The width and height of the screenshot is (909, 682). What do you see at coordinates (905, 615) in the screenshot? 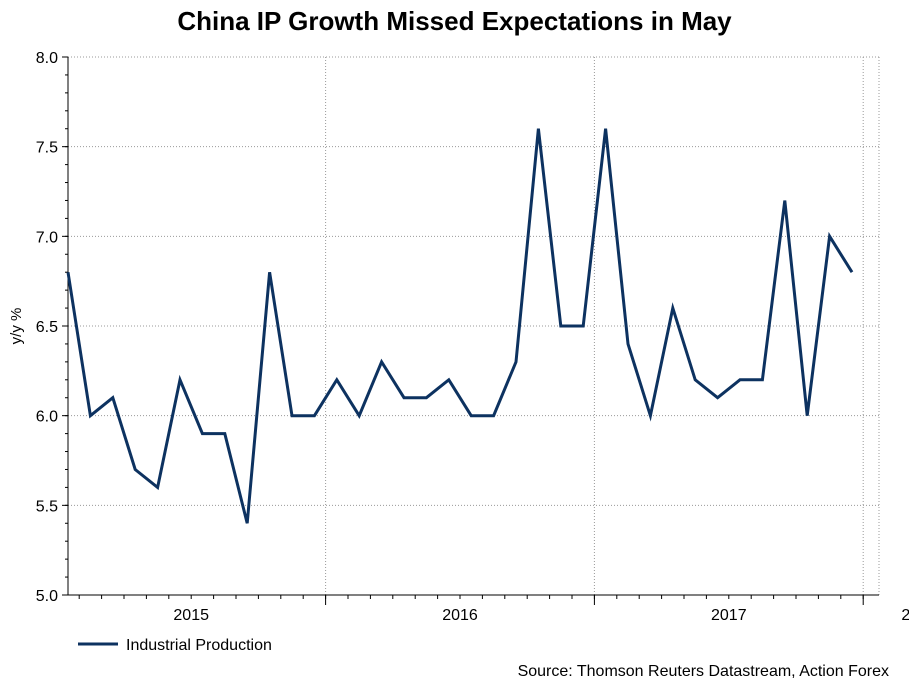
I see `x-tick-label: 2018` at bounding box center [905, 615].